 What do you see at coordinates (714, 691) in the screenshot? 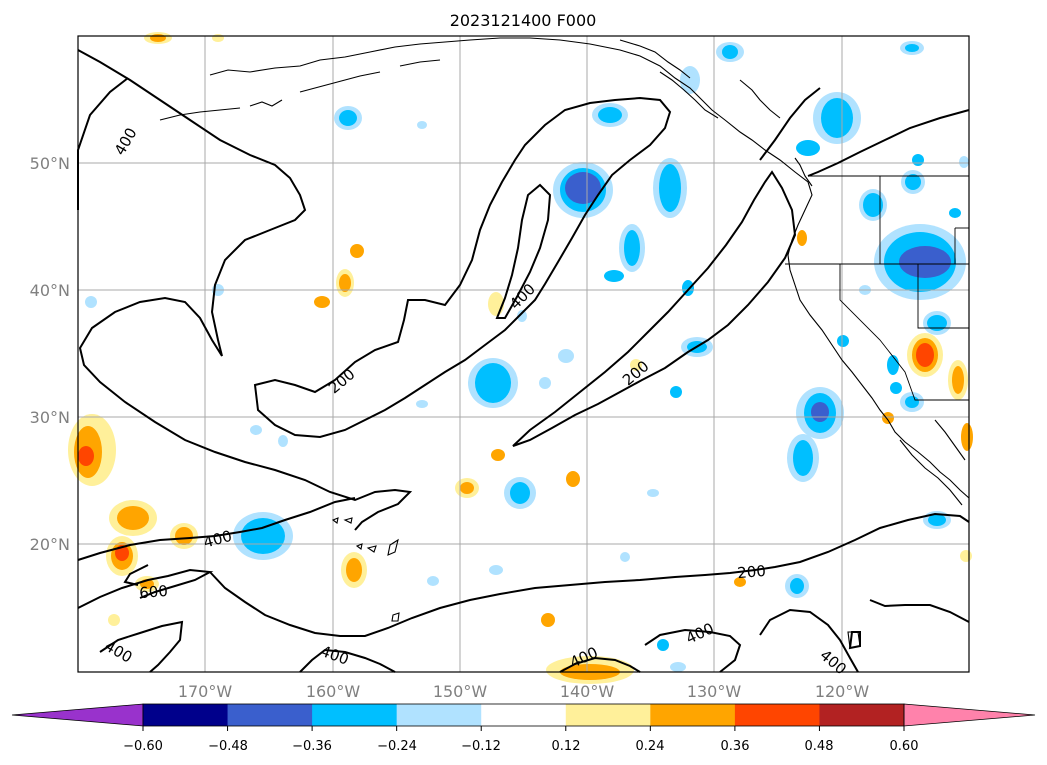
I see `lon-label-130w: 130°W` at bounding box center [714, 691].